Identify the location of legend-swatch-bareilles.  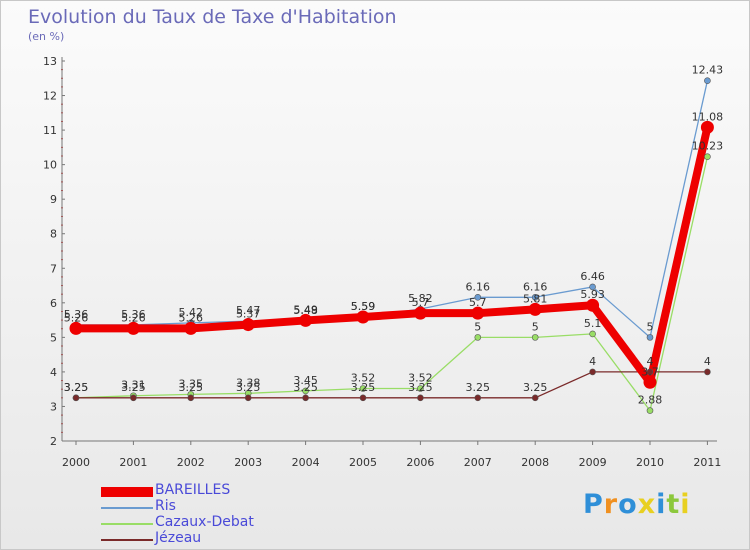
(127, 492).